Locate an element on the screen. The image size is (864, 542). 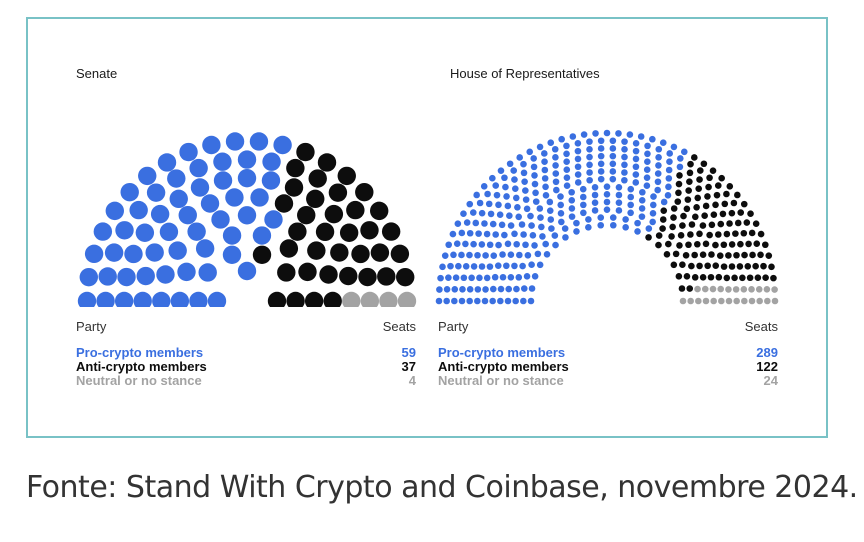
senate-legend-neutral: Neutral or no stance 4 is located at coordinates (246, 381).